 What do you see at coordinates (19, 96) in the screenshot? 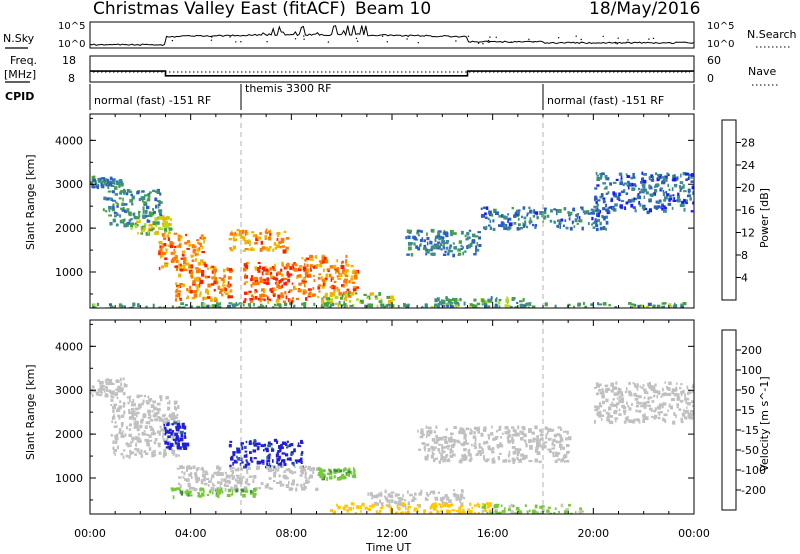
I see `cpid-label: CPID` at bounding box center [19, 96].